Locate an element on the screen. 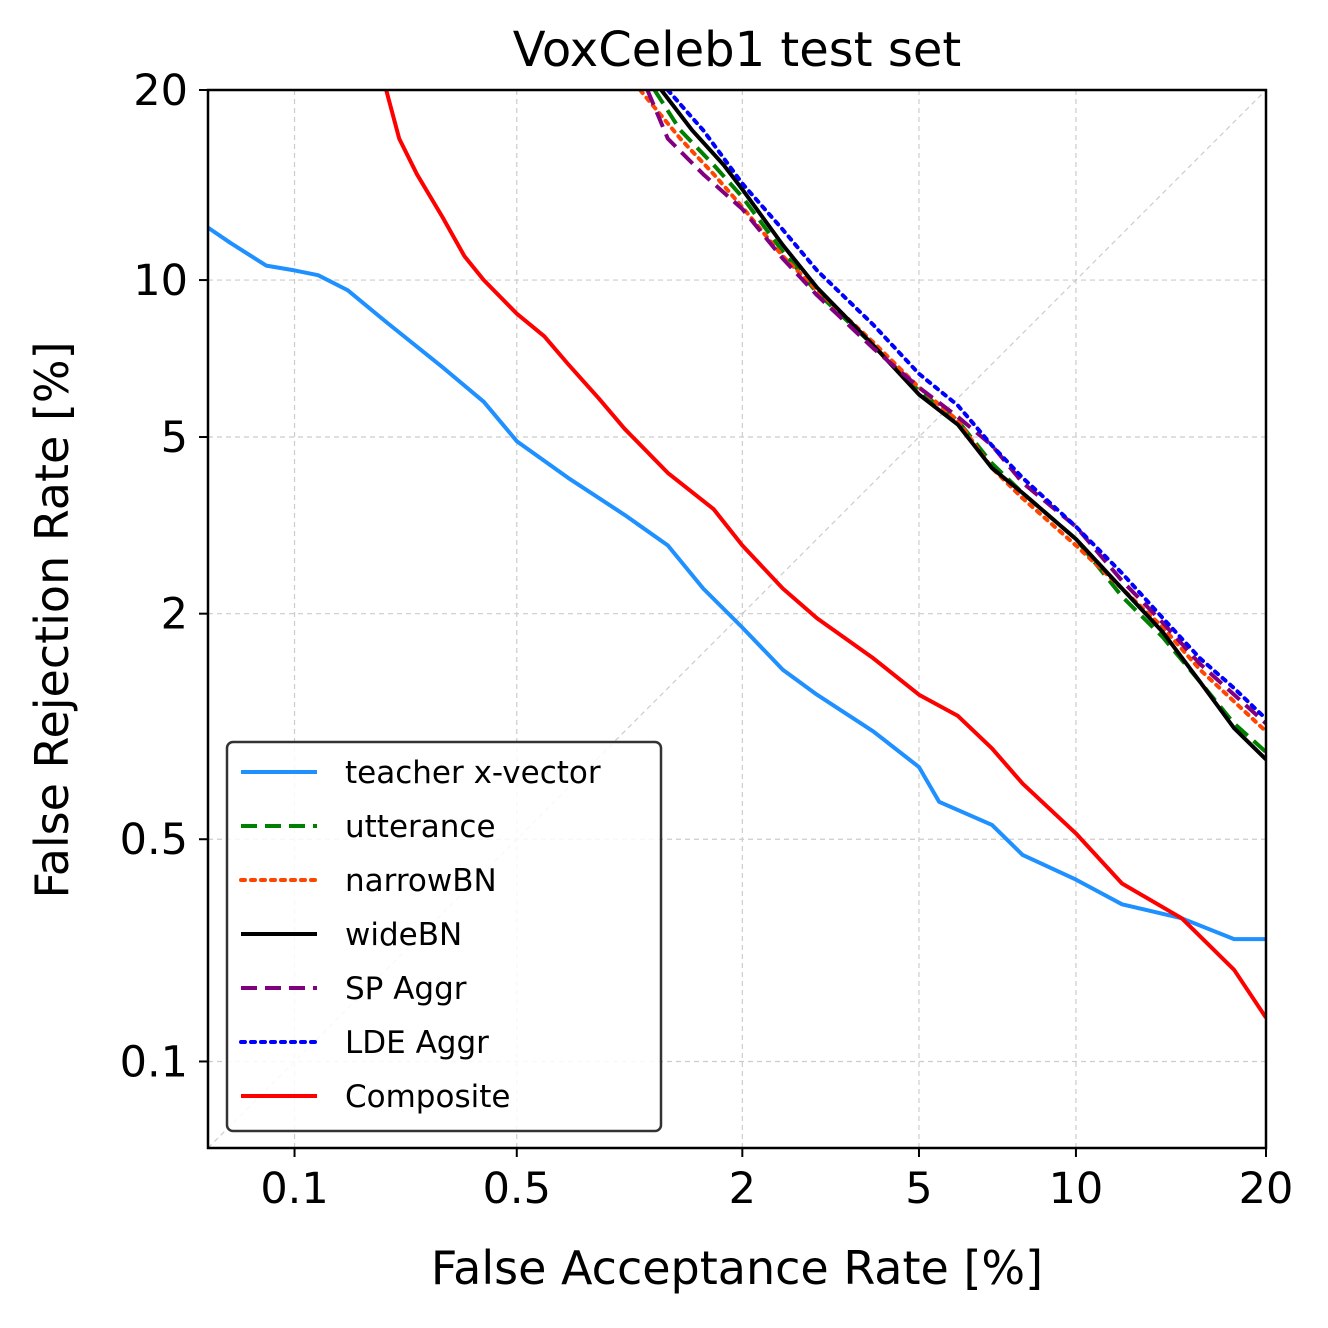  legend-label: SP Aggr is located at coordinates (406, 989).